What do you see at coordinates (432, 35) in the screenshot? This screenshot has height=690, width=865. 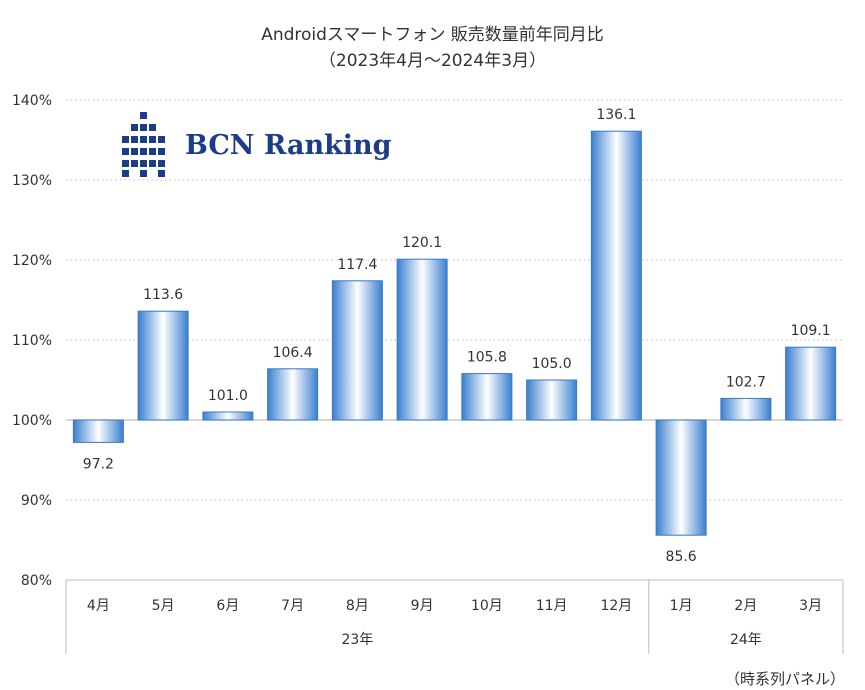 I see `chart-title: Androidスマートフォン 販売数量前年同月比` at bounding box center [432, 35].